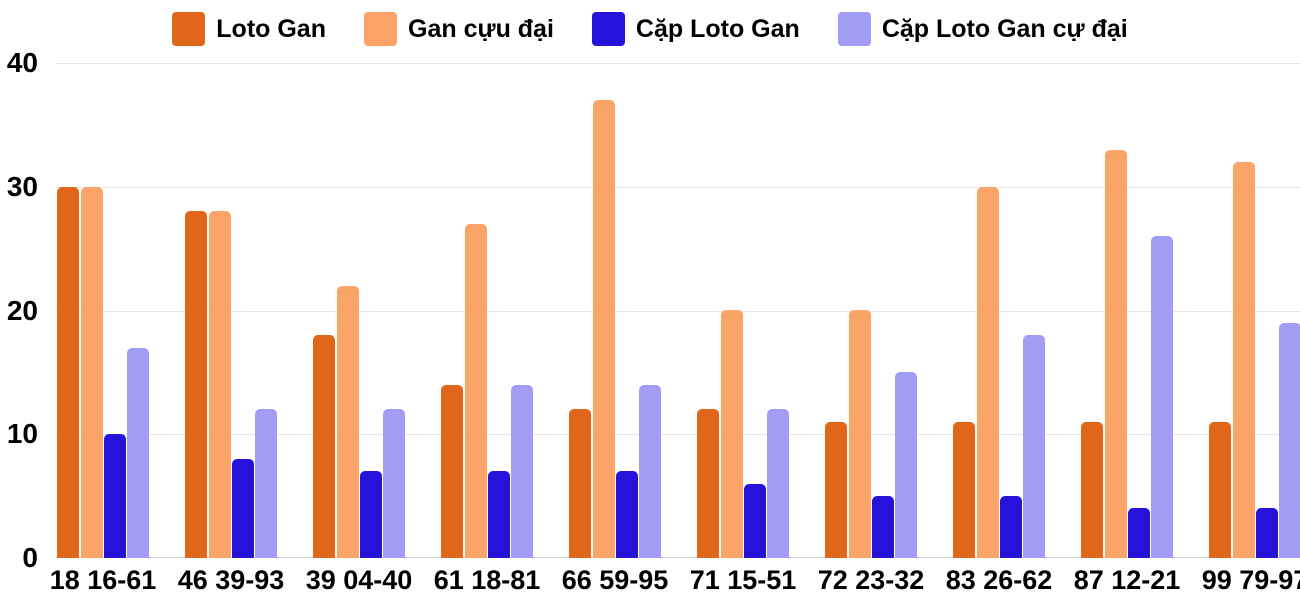 The width and height of the screenshot is (1300, 600). Describe the element at coordinates (580, 483) in the screenshot. I see `bar-series1-cat5` at that location.